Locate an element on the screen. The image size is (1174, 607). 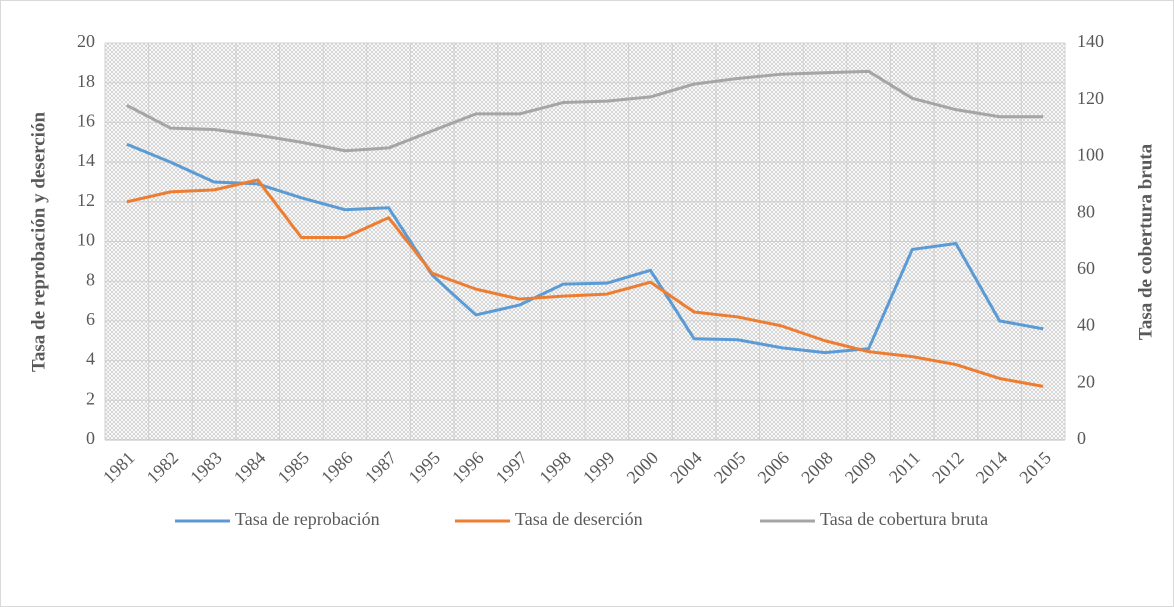
y2-tick-label: 100 is located at coordinates (1090, 155).